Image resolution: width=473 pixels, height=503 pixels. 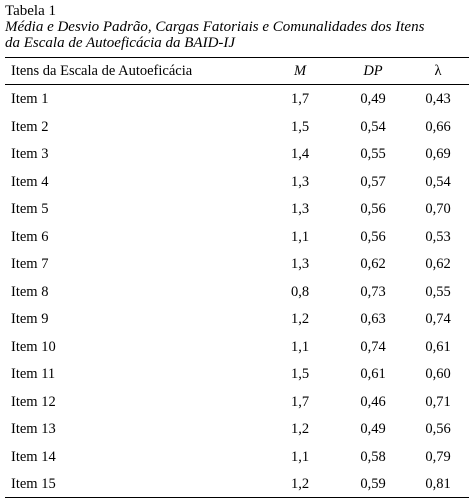 I want to click on table-bottom-rule, so click(x=237, y=497).